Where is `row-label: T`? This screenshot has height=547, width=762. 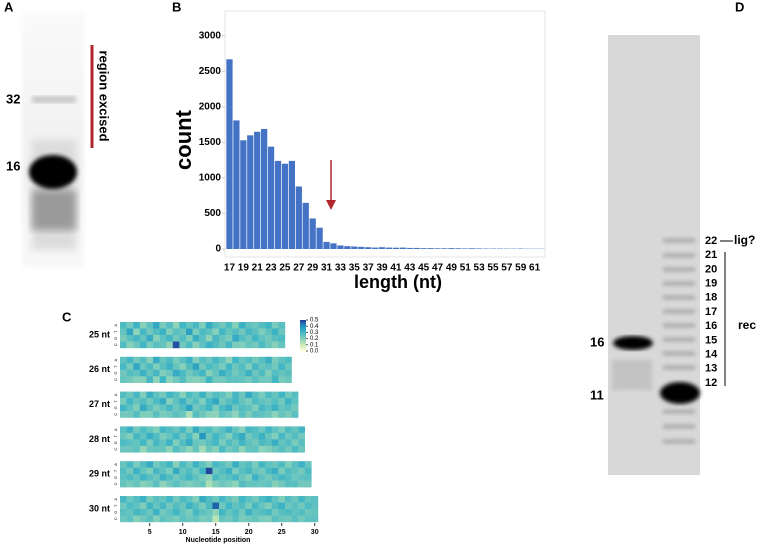
row-label: T is located at coordinates (115, 505).